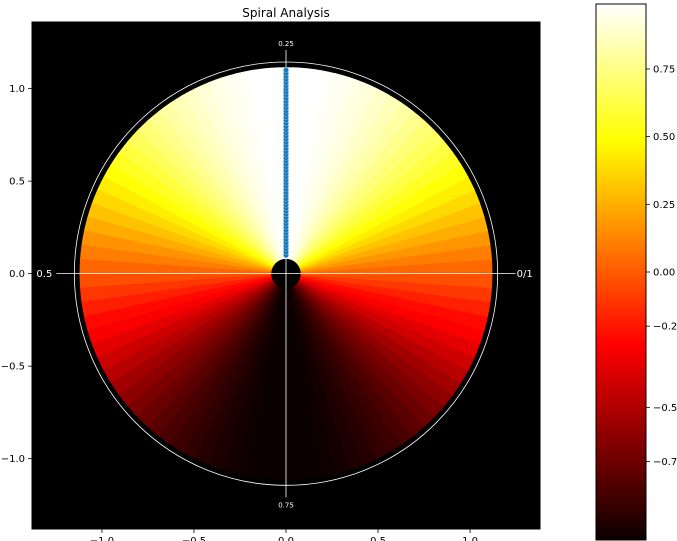  What do you see at coordinates (665, 462) in the screenshot?
I see `colorbar-tick-label: −0.7` at bounding box center [665, 462].